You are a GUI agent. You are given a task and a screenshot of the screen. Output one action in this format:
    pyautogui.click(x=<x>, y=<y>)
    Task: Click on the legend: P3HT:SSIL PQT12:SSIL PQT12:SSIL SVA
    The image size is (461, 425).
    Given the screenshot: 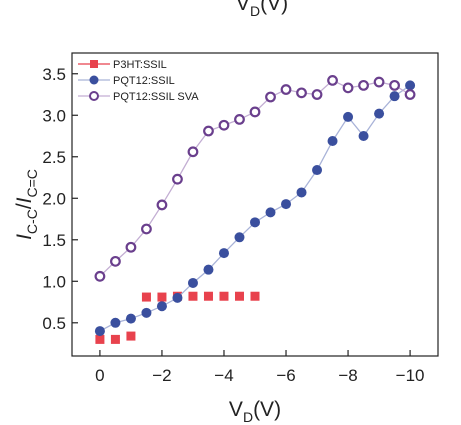 What is the action you would take?
    pyautogui.click(x=138, y=81)
    